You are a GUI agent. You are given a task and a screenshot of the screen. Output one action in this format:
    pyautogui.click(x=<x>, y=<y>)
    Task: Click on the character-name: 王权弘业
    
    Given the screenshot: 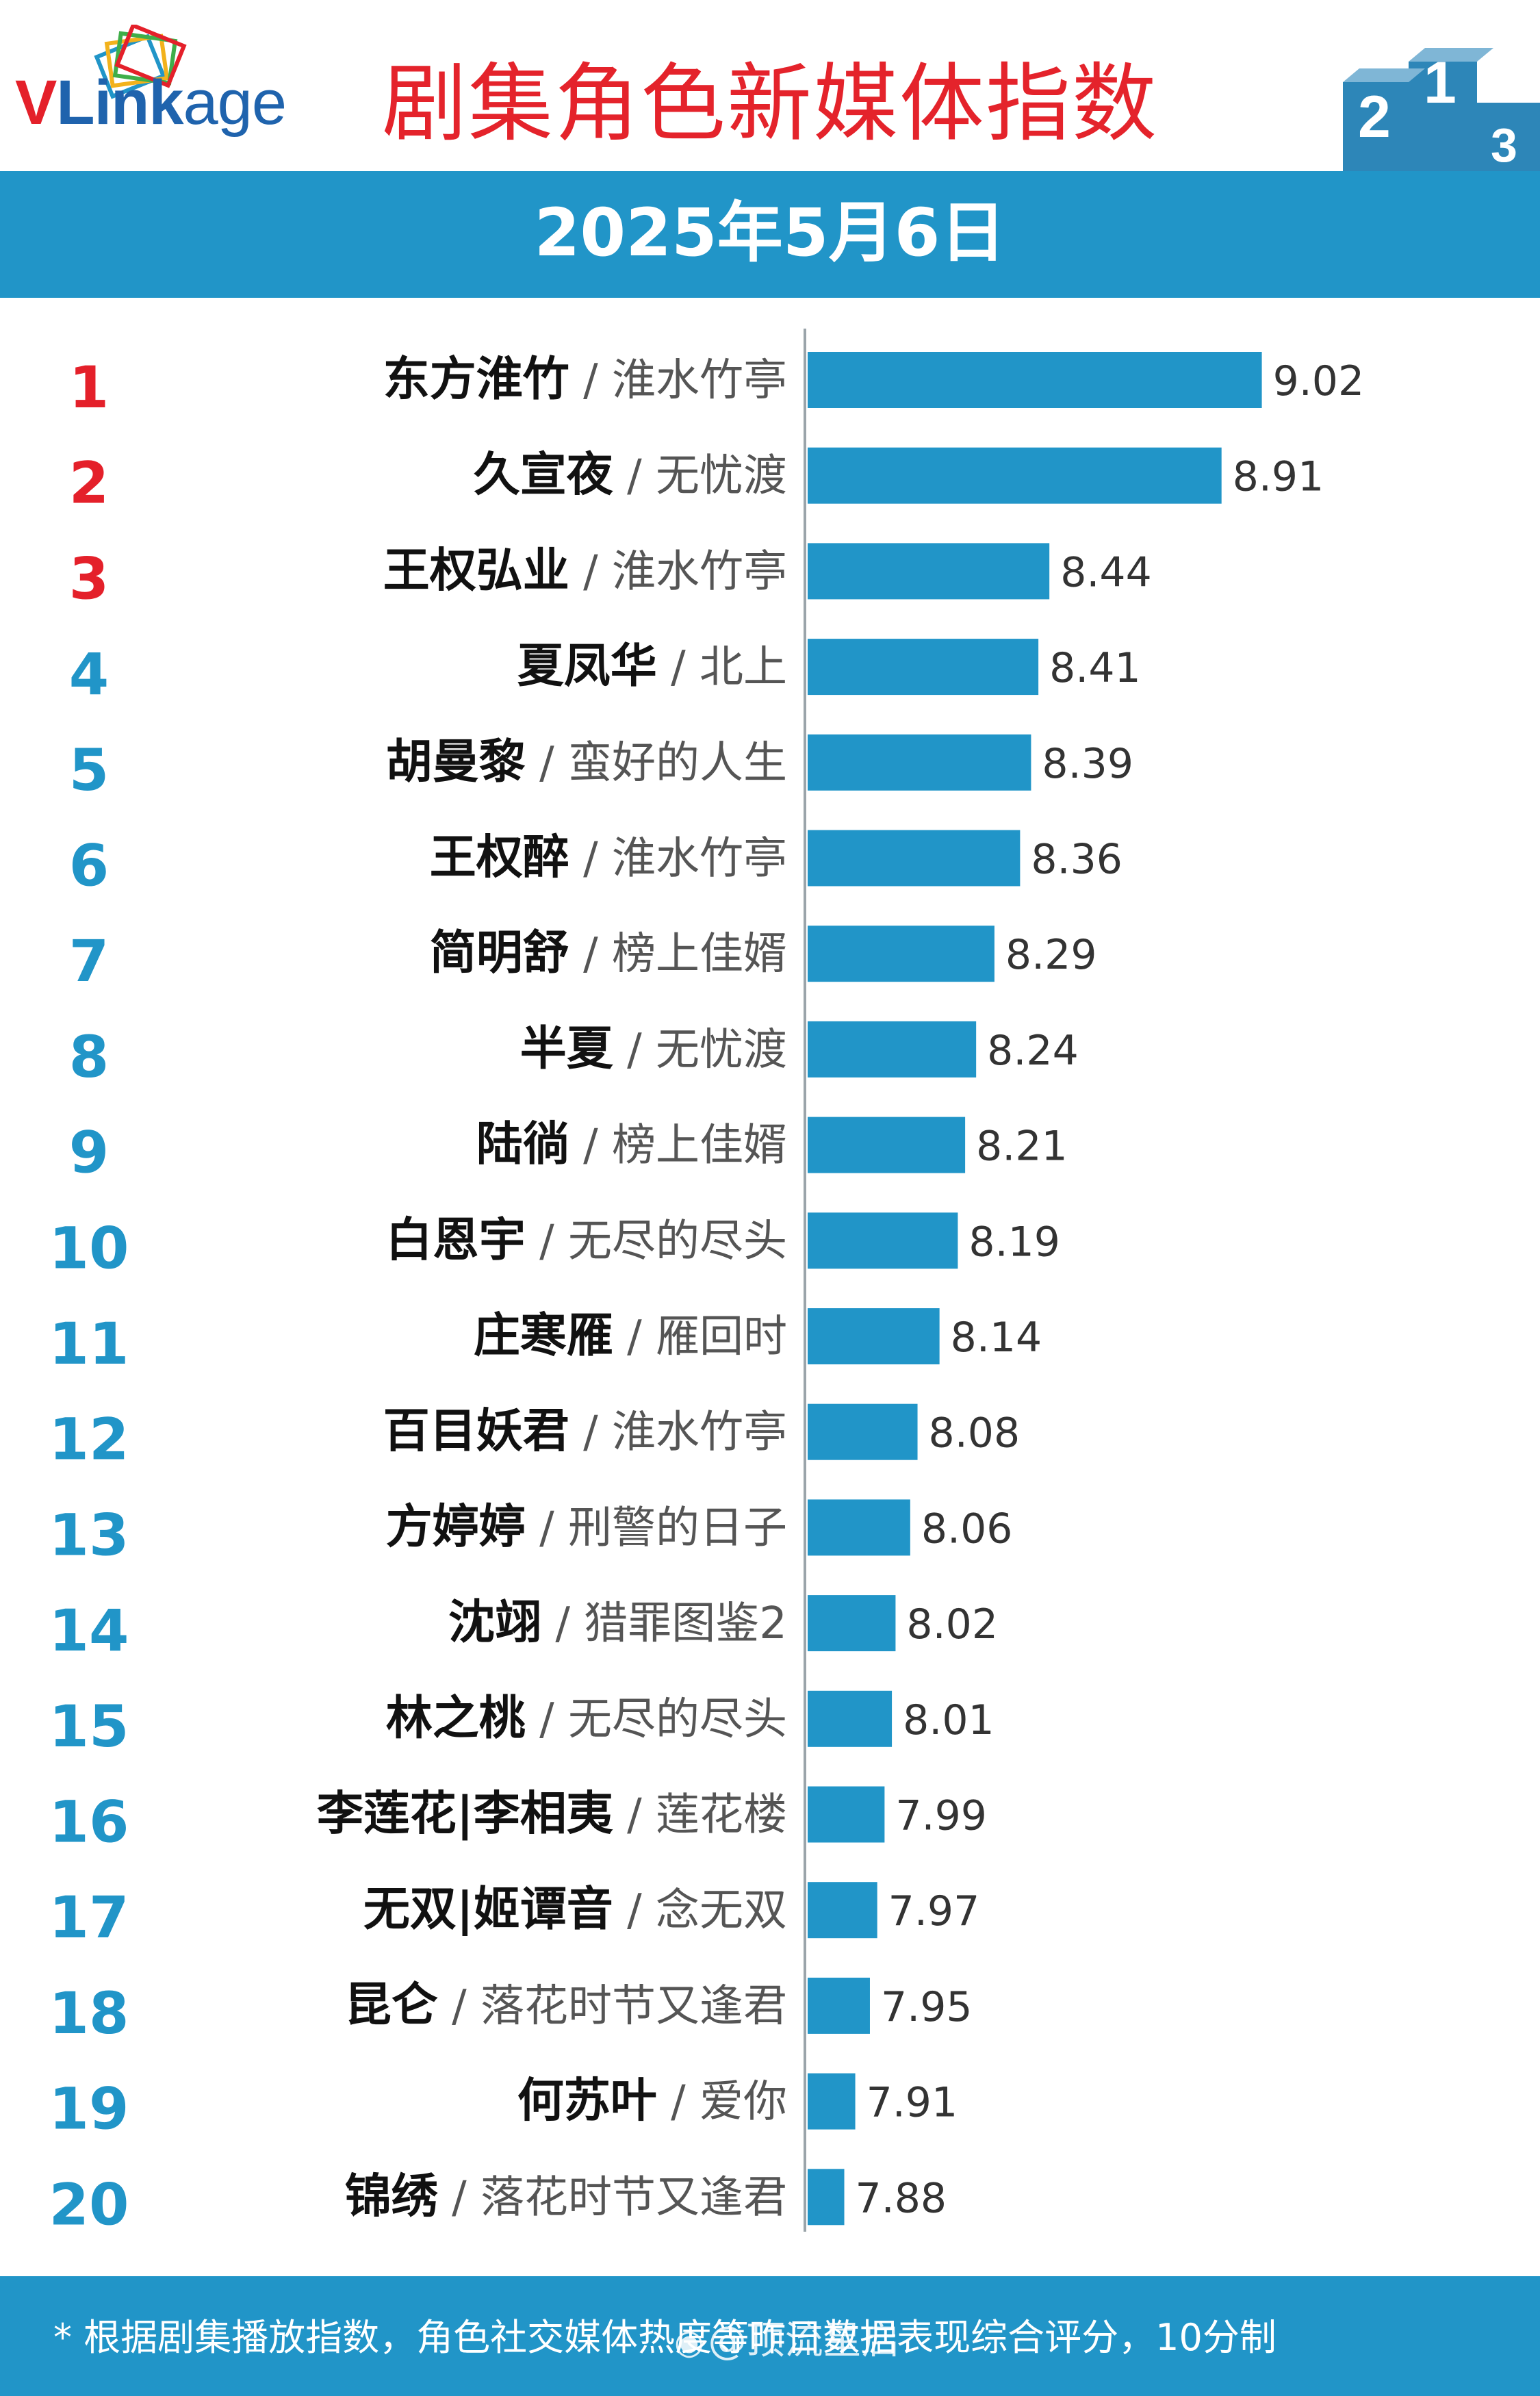 What is the action you would take?
    pyautogui.click(x=476, y=571)
    